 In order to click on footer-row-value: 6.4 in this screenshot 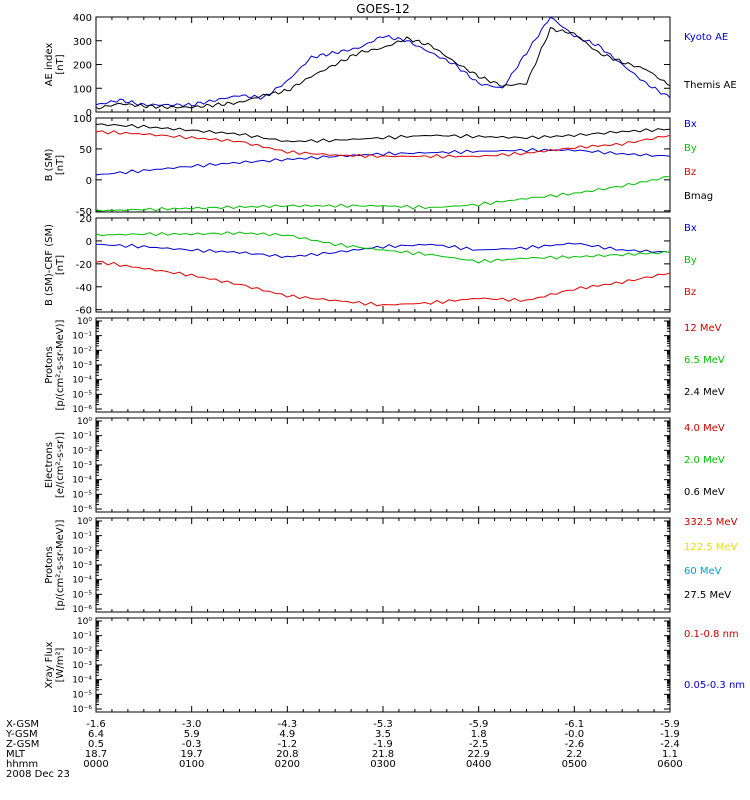, I will do `click(96, 734)`.